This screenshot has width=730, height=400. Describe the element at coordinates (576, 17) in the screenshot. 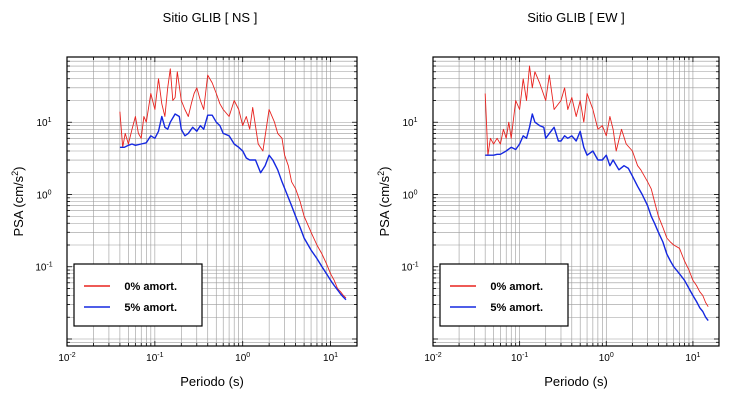

I see `chart-title: Sitio GLIB [ EW ]` at that location.